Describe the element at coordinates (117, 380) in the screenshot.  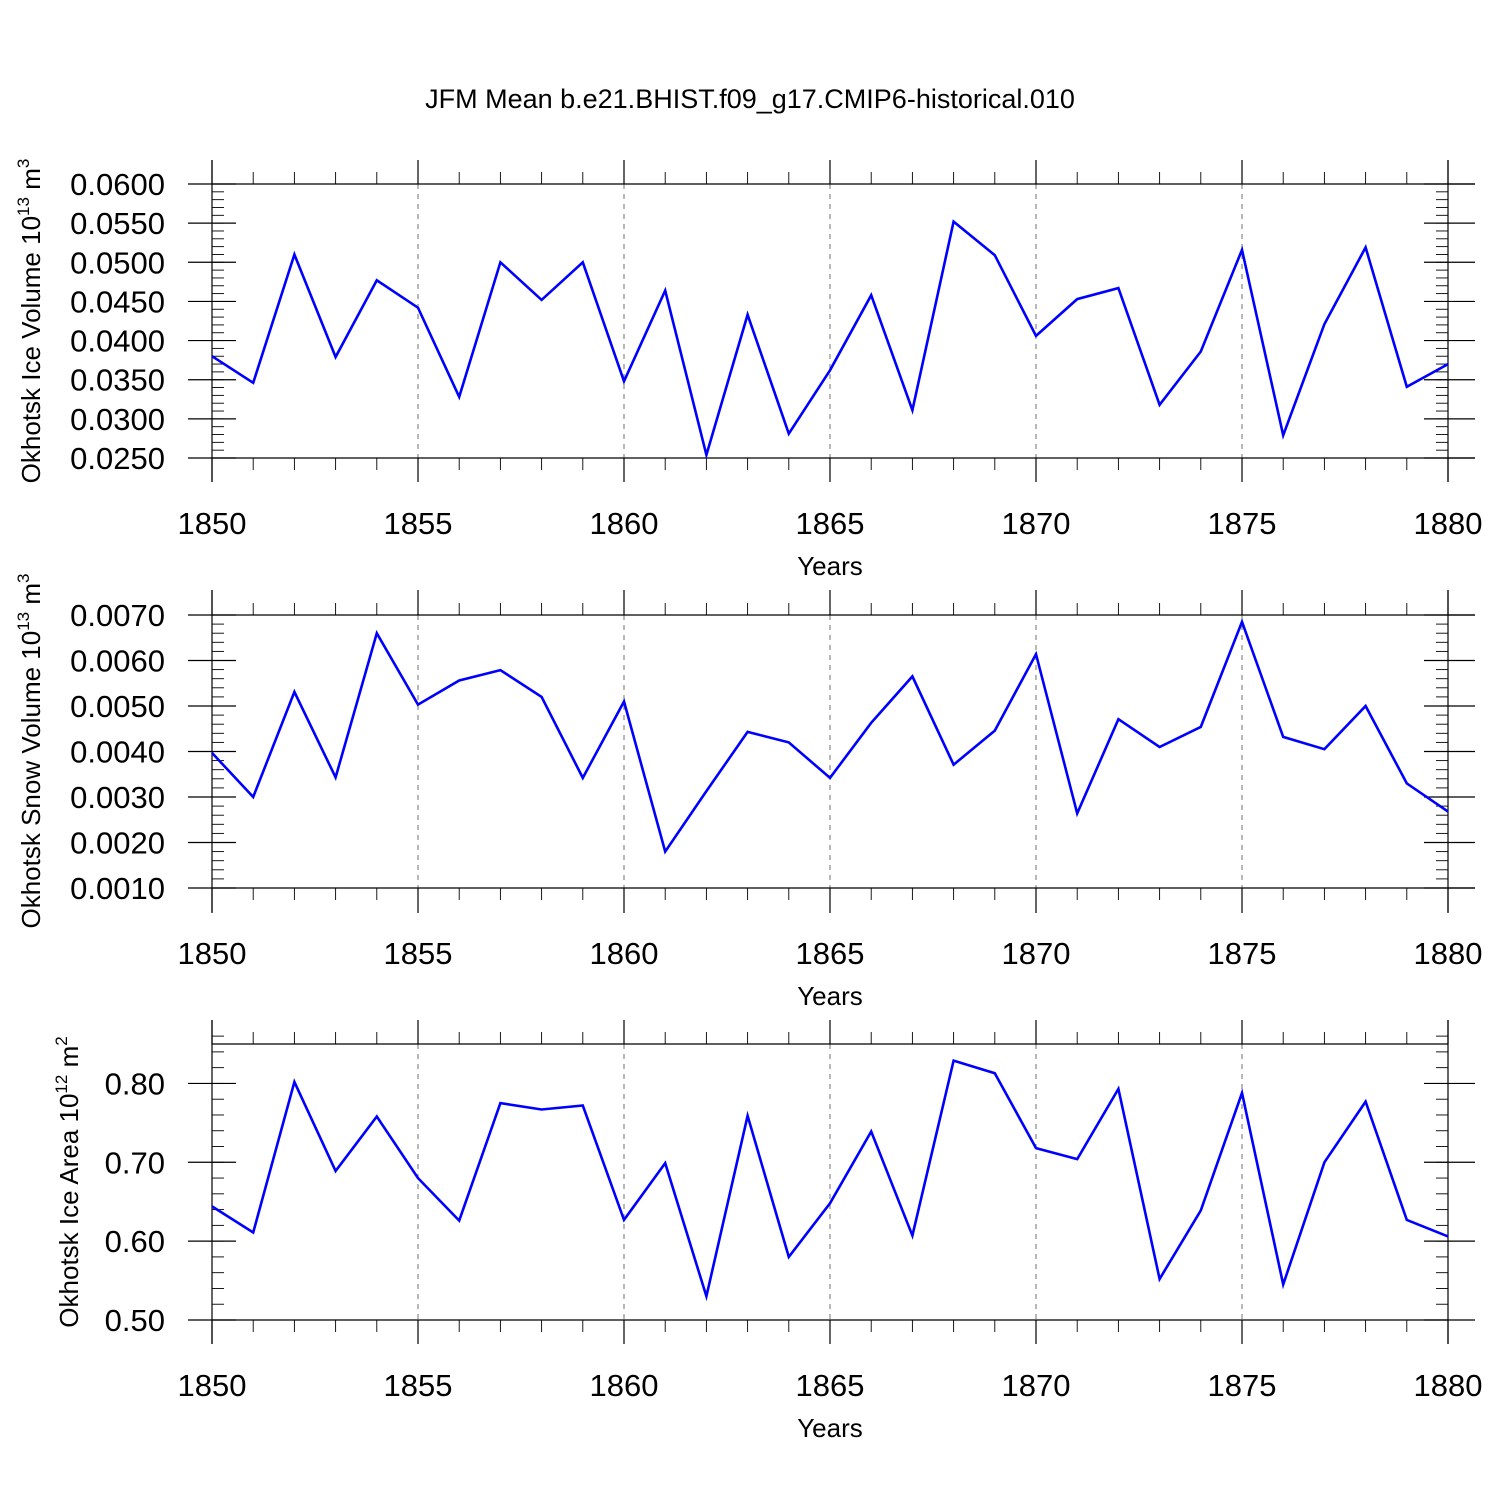
I see `y-tick-label: 0.0350` at that location.